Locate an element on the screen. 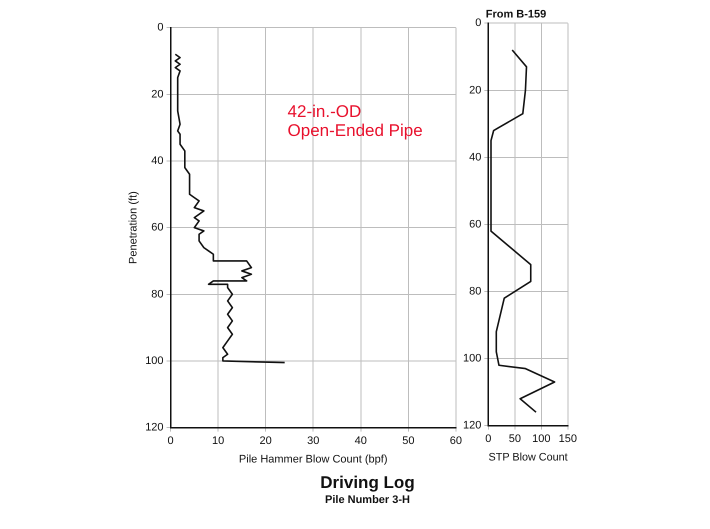  x-axis-title: STP Blow Count is located at coordinates (528, 457).